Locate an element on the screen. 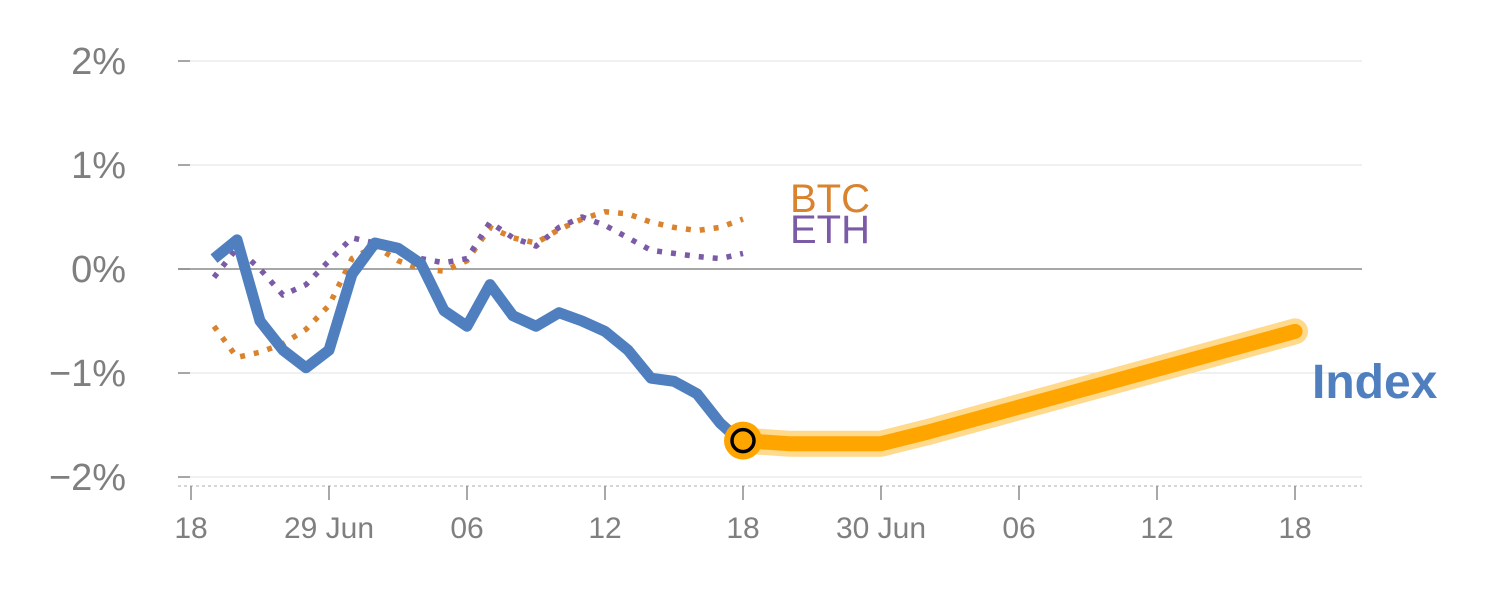  y-tick-label: 2% is located at coordinates (98, 62).